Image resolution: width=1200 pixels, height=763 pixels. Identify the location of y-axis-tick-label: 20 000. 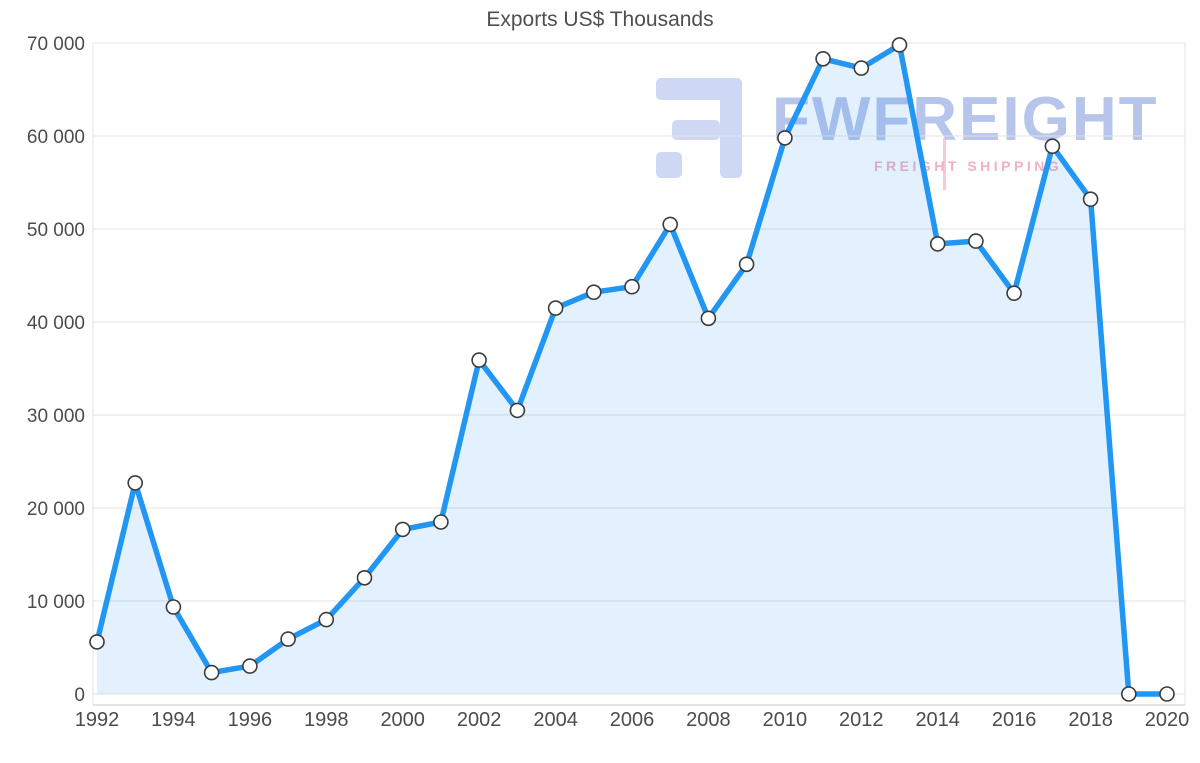
(56, 509).